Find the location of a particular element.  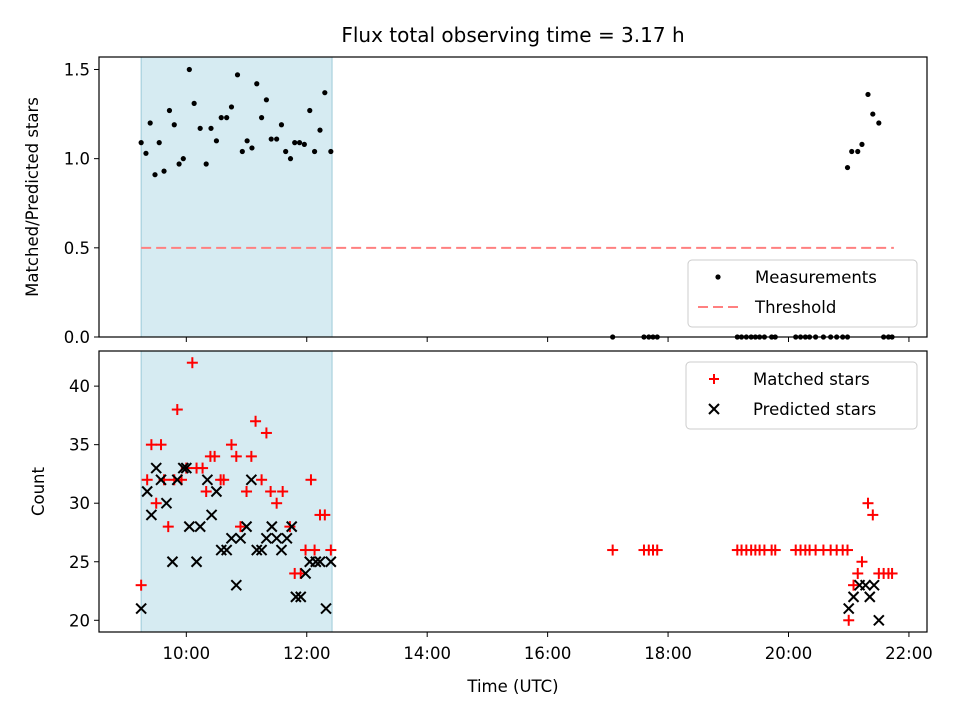

y-tick-label: 30 is located at coordinates (79, 503).